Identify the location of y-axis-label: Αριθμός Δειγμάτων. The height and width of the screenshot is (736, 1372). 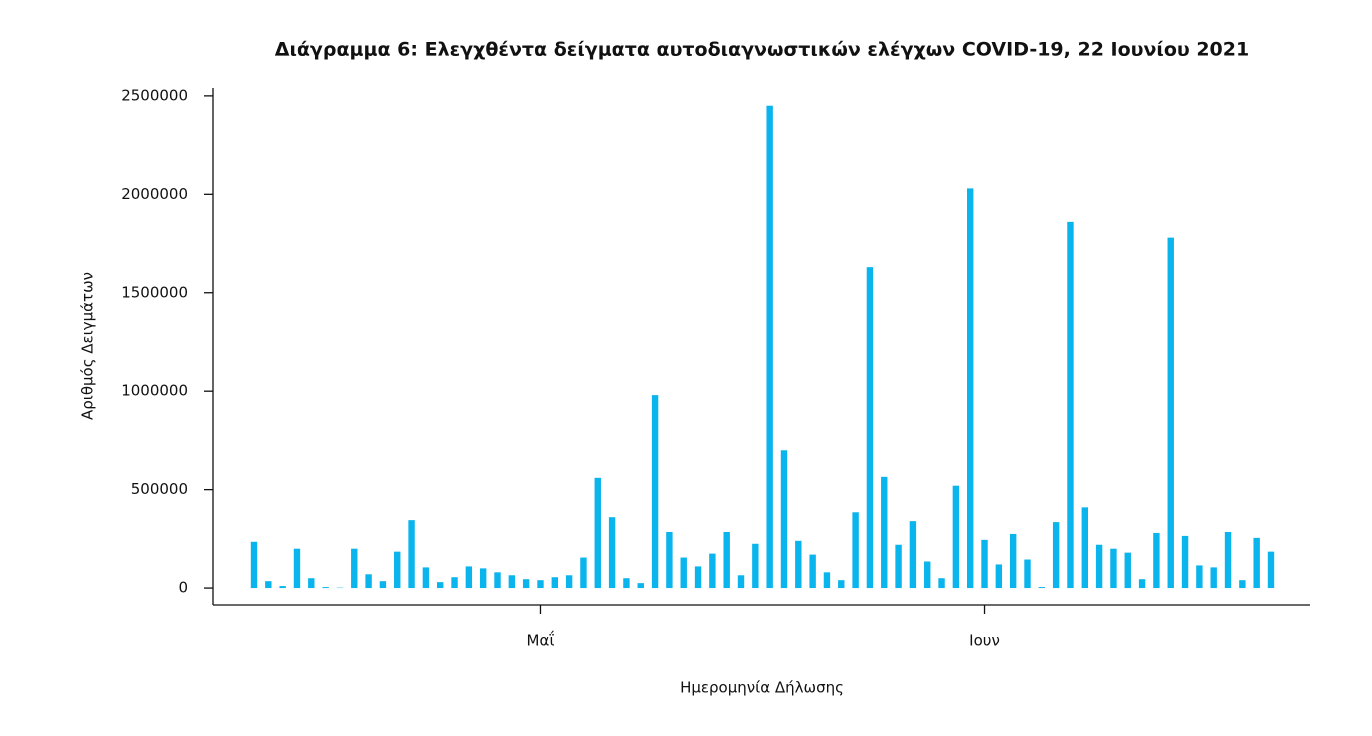
(88, 346).